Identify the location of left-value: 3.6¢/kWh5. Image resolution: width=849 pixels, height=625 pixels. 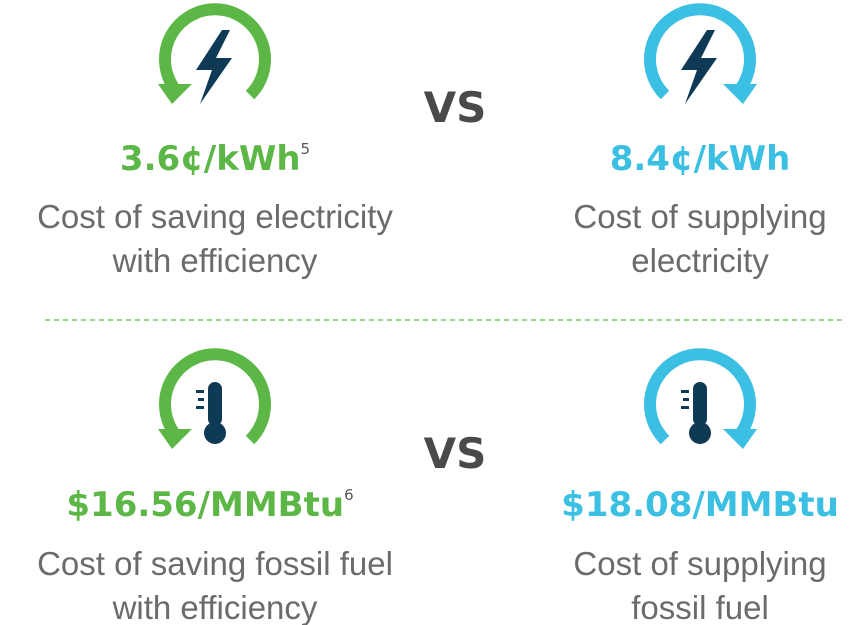
(215, 159).